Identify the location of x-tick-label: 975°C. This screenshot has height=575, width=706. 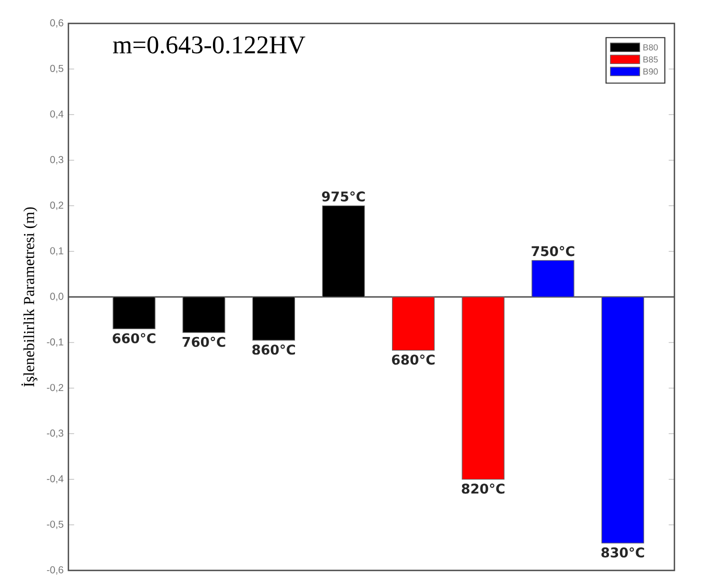
(343, 196).